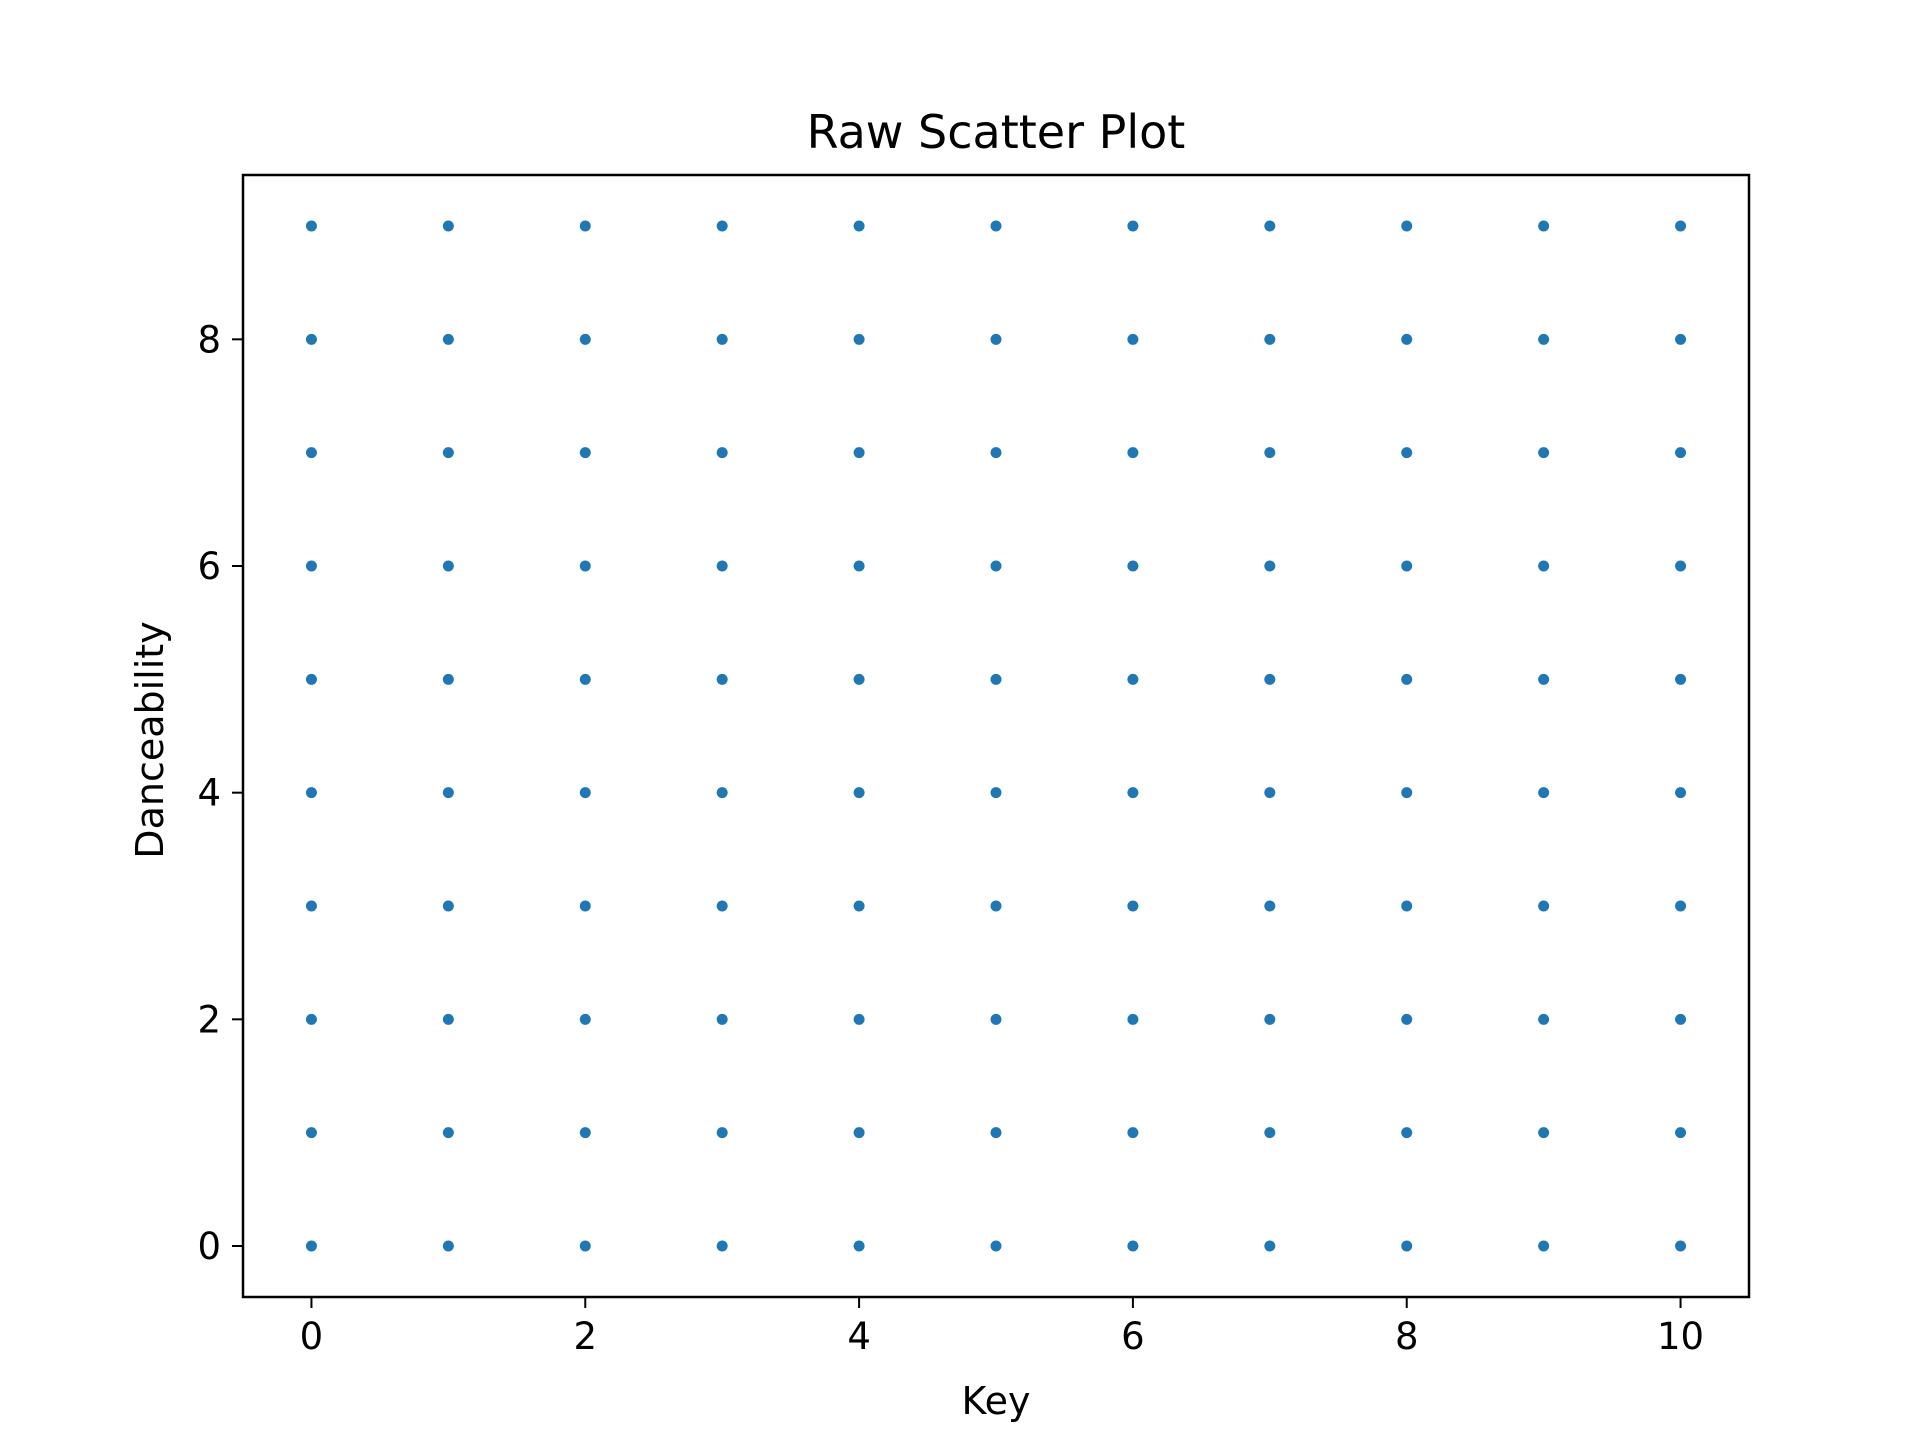 This screenshot has width=1920, height=1440. I want to click on x-tick-label: 10, so click(1680, 1336).